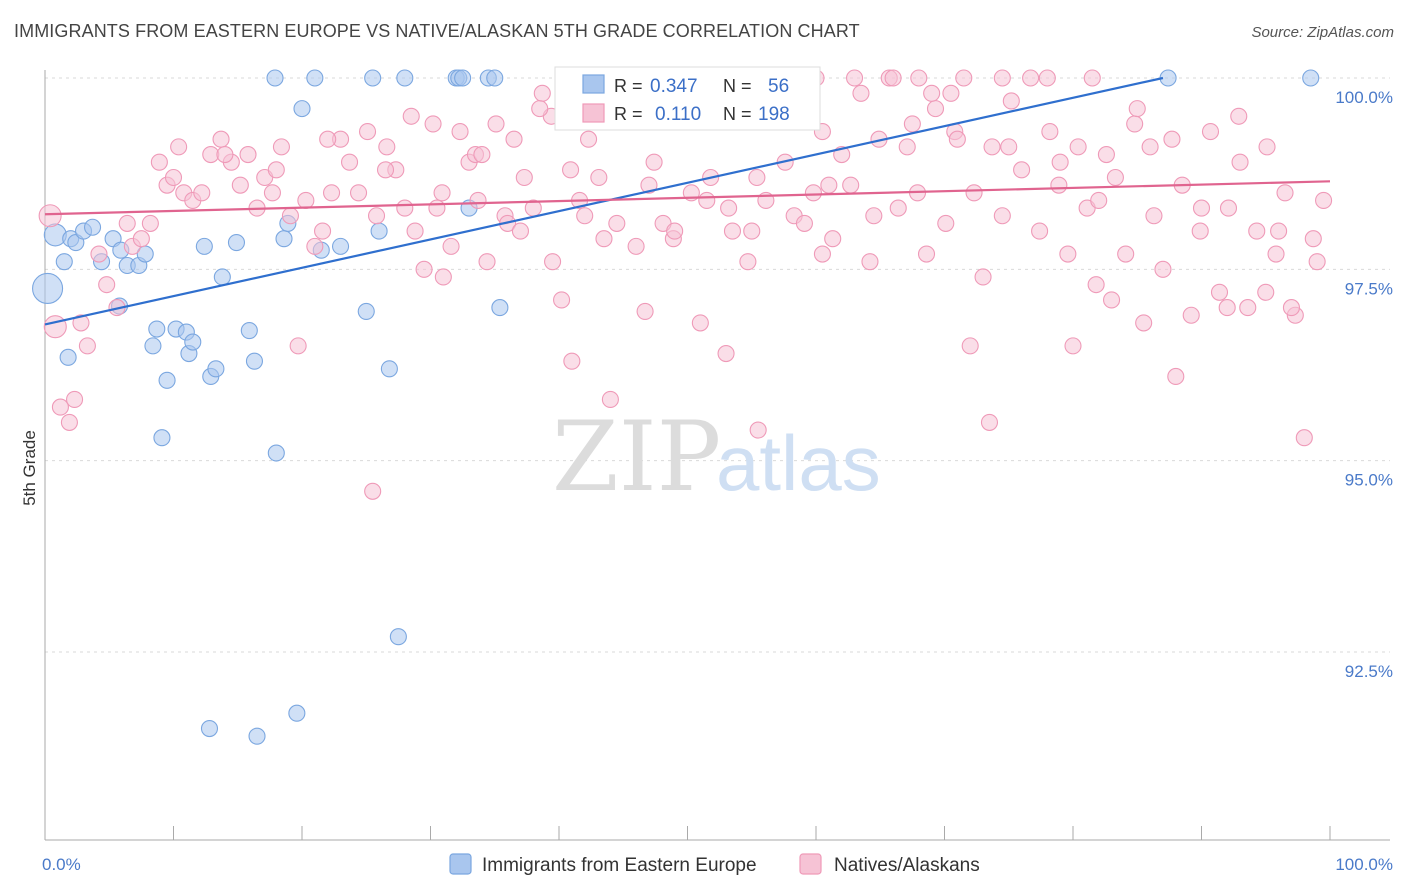 The width and height of the screenshot is (1406, 892). What do you see at coordinates (636, 457) in the screenshot?
I see `watermark-zip: ZIP` at bounding box center [636, 457].